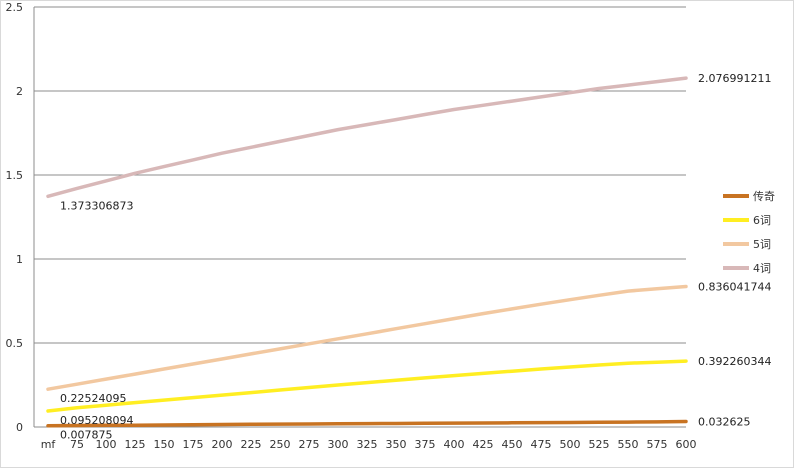 The width and height of the screenshot is (794, 471). Describe the element at coordinates (19, 91) in the screenshot. I see `y-tick-label: 2` at that location.